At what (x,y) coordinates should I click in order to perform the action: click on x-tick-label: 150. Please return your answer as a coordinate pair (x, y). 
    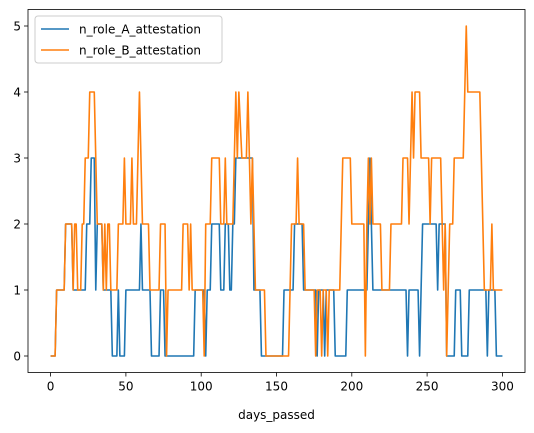
    Looking at the image, I should click on (276, 387).